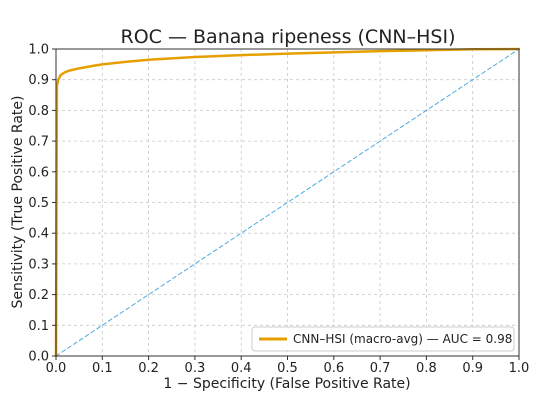 This screenshot has height=407, width=550. What do you see at coordinates (38, 326) in the screenshot?
I see `y-tick-label: 0.1` at bounding box center [38, 326].